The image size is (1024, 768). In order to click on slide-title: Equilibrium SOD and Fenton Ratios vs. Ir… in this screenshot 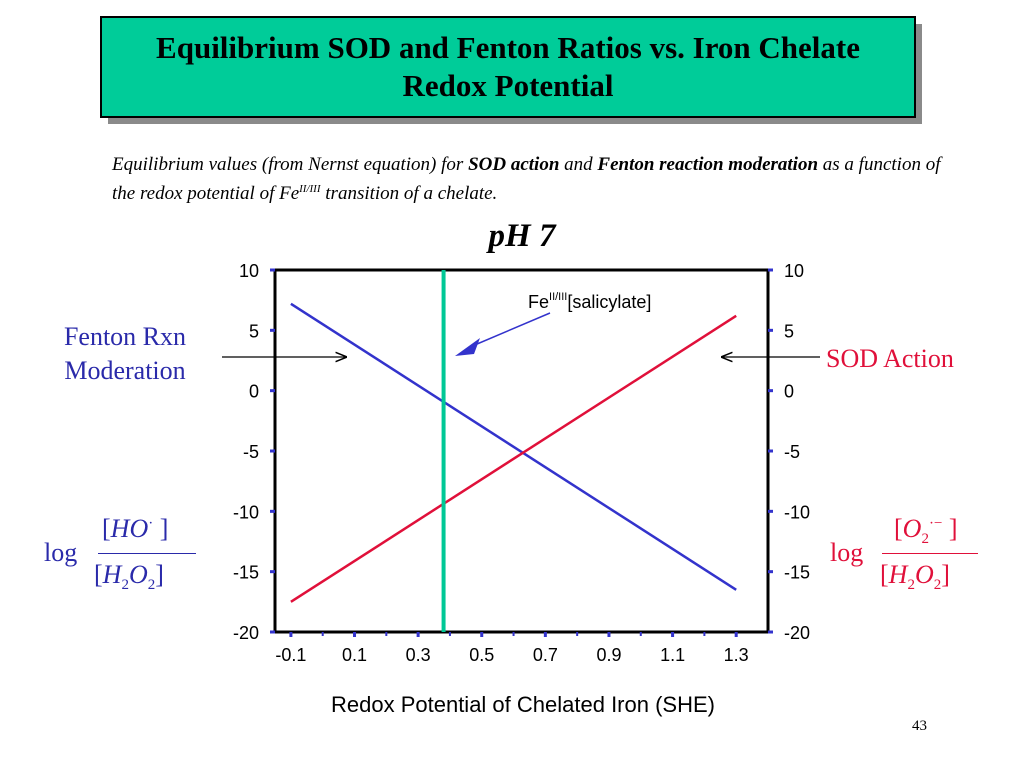, I will do `click(508, 66)`.